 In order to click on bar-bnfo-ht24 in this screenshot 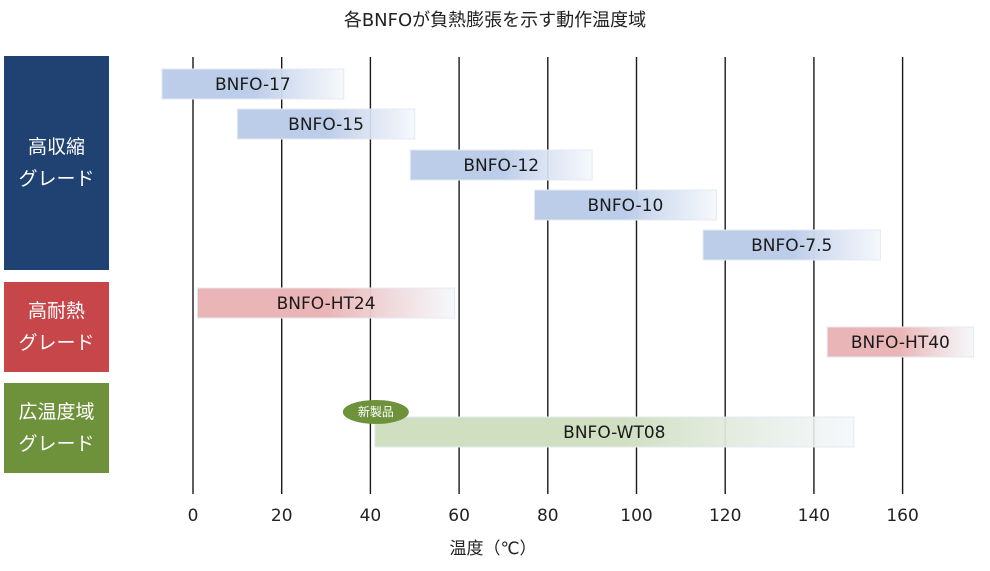, I will do `click(326, 303)`.